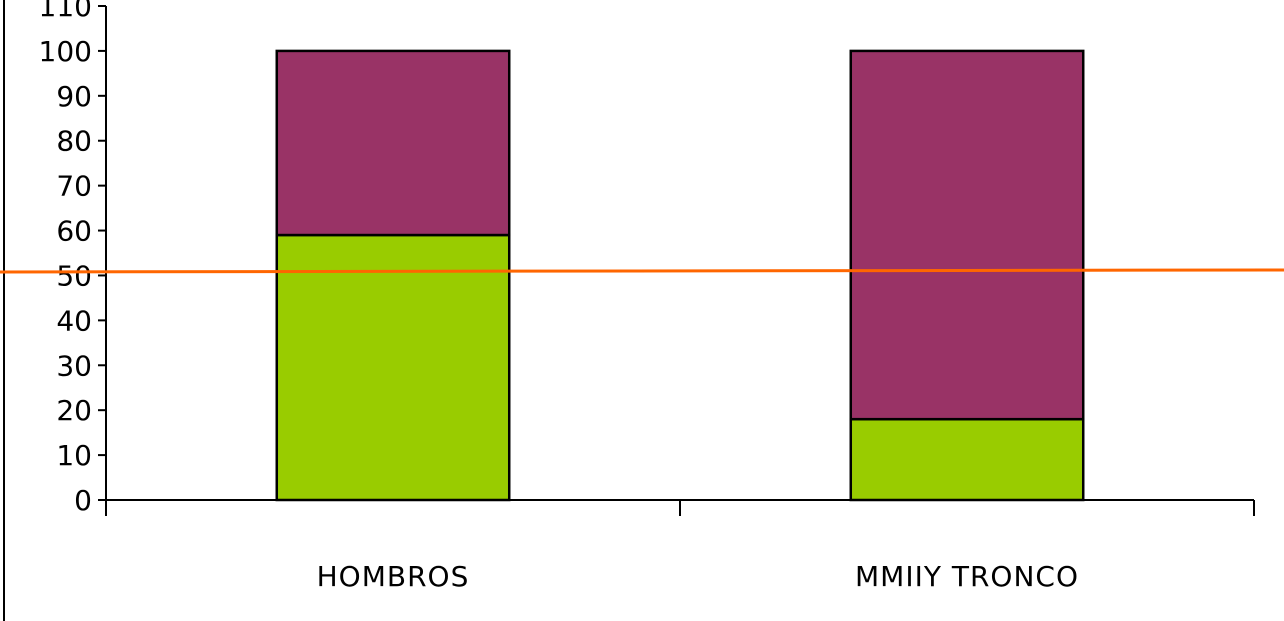 Image resolution: width=1284 pixels, height=621 pixels. I want to click on reference-line-group, so click(642, 271).